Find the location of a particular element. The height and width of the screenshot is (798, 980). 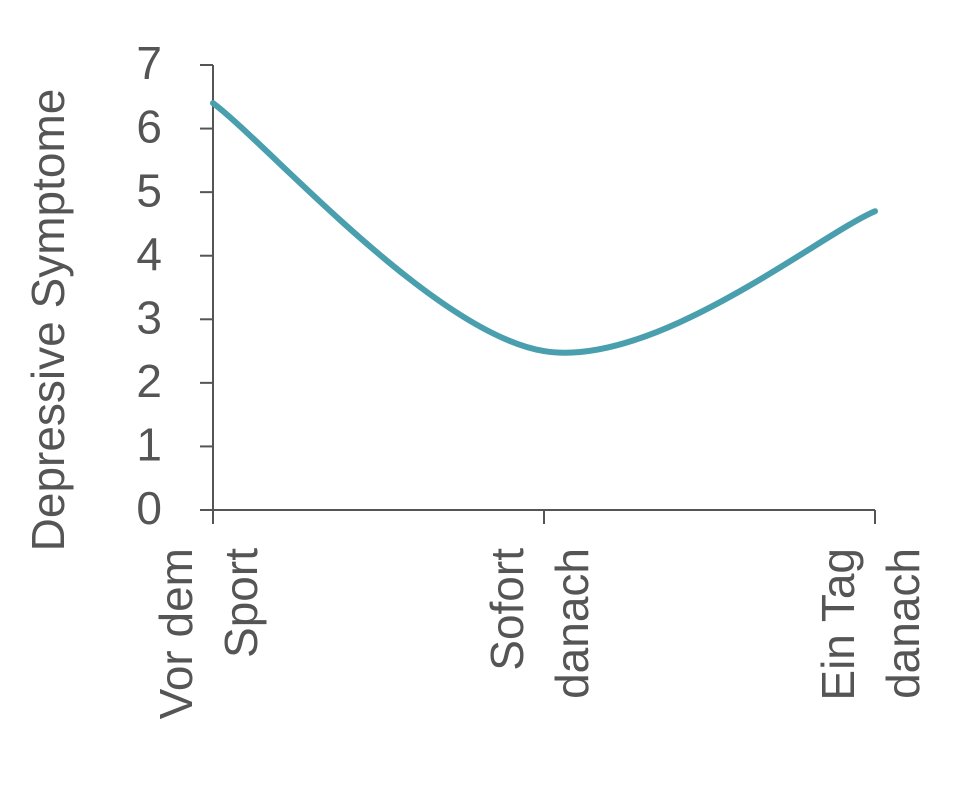

x-tick-label: Ein Tag is located at coordinates (838, 624).